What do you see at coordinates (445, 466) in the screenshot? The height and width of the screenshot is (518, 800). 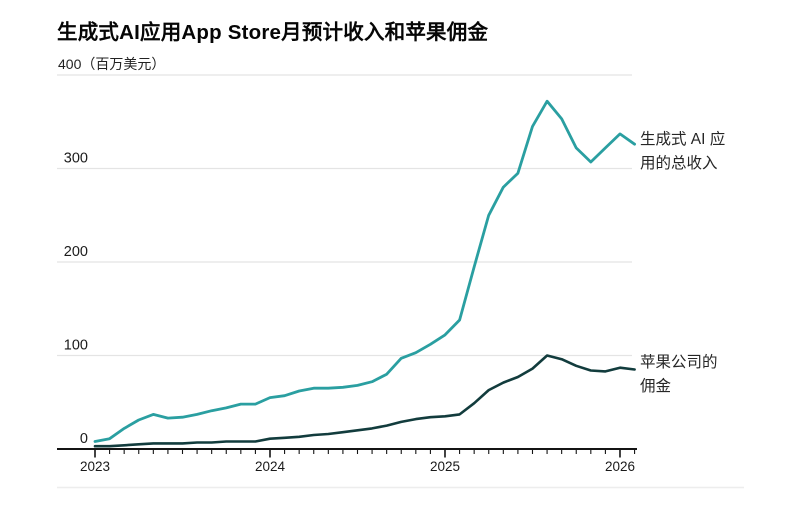 I see `x-axis-year-label-2025: 2025` at bounding box center [445, 466].